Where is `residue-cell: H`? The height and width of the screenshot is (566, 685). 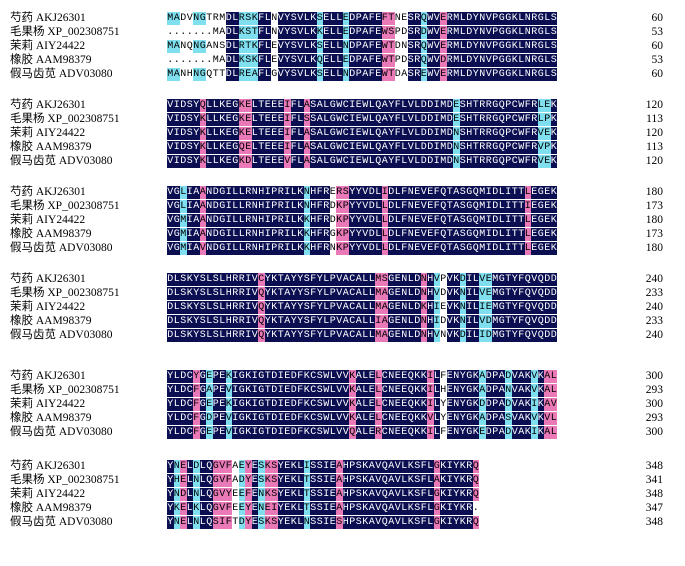
residue-cell: H is located at coordinates (313, 248).